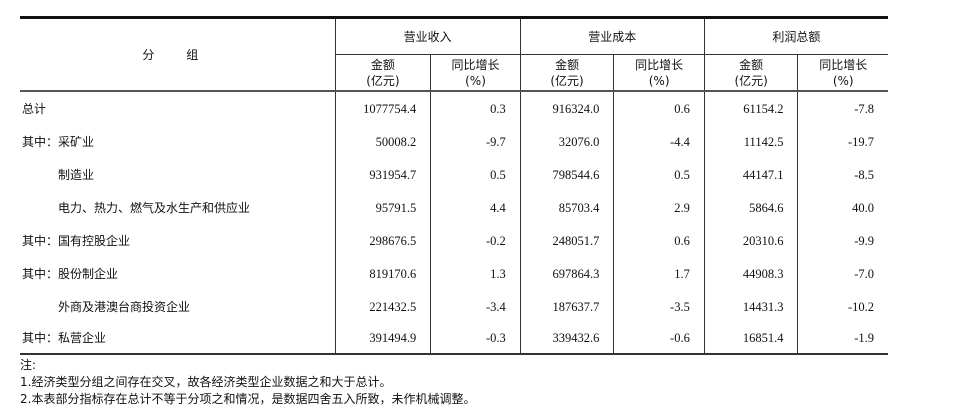 This screenshot has height=412, width=960. Describe the element at coordinates (659, 141) in the screenshot. I see `growth-cell: -4.4` at that location.